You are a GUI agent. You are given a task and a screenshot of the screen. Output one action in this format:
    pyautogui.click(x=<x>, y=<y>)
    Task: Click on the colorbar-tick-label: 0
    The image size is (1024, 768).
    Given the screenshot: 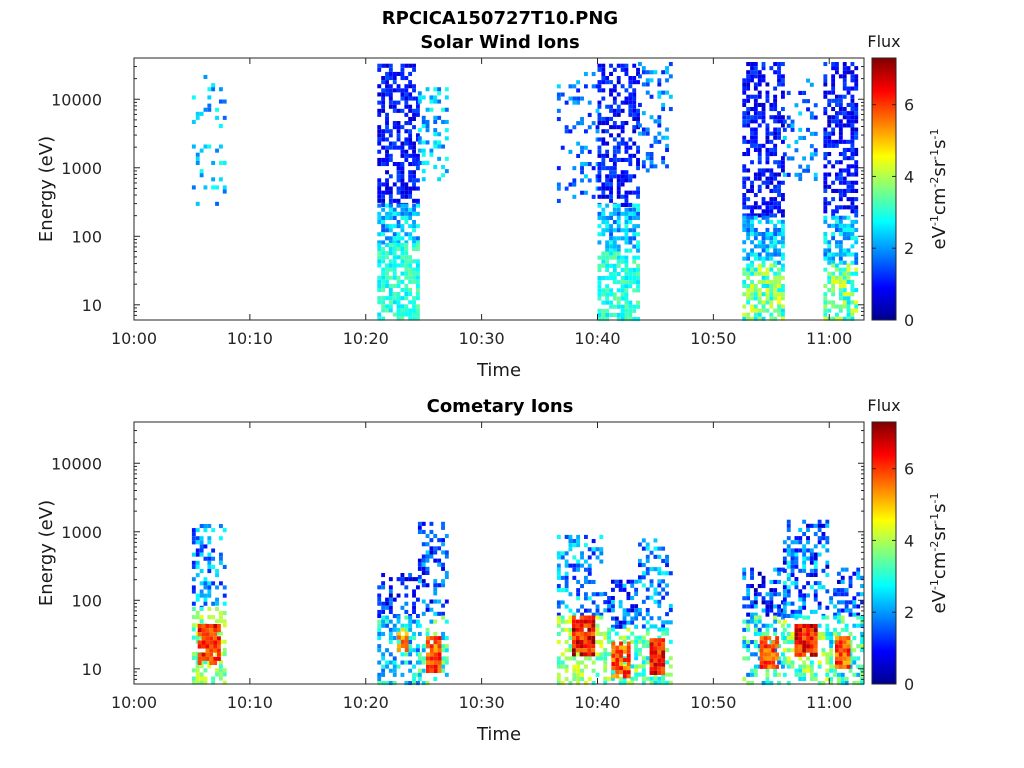 What is the action you would take?
    pyautogui.click(x=909, y=320)
    